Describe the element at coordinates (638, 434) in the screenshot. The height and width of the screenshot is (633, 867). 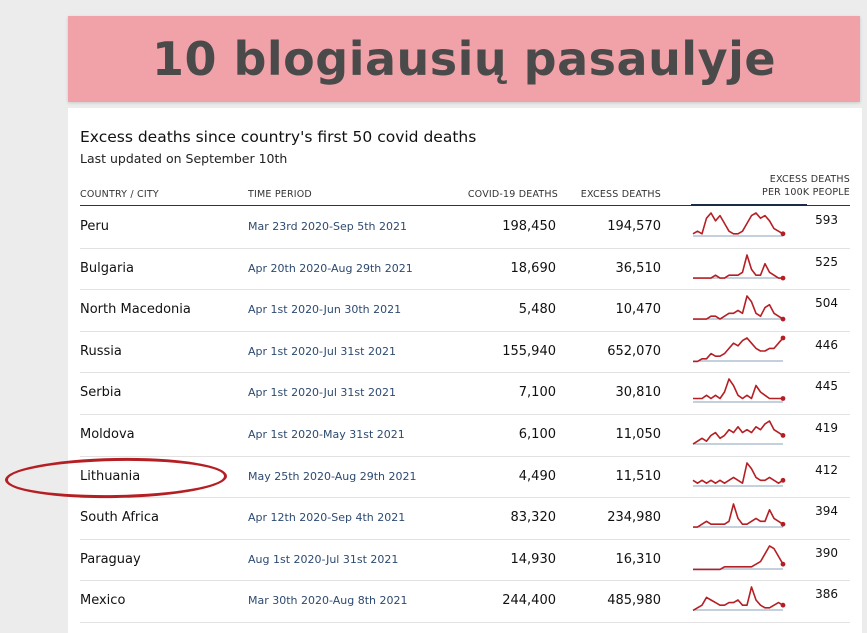
I see `excess-deaths-value: 11,050` at that location.